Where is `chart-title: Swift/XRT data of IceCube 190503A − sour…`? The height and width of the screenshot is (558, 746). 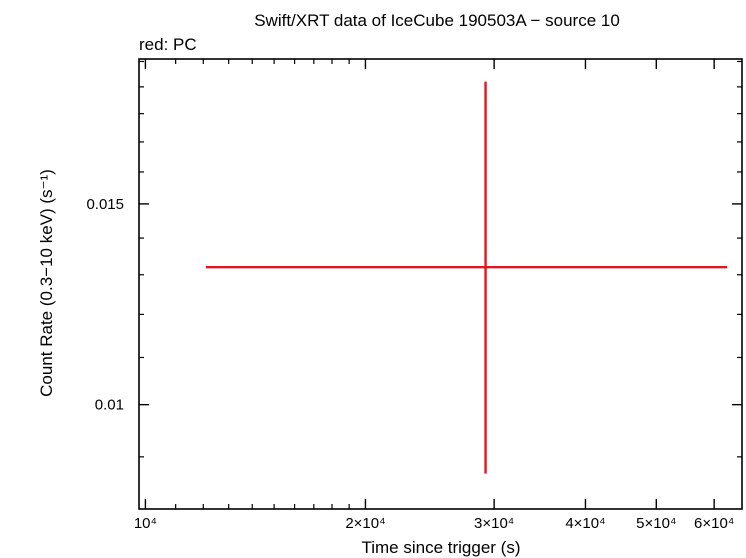
chart-title: Swift/XRT data of IceCube 190503A − sour… is located at coordinates (437, 20).